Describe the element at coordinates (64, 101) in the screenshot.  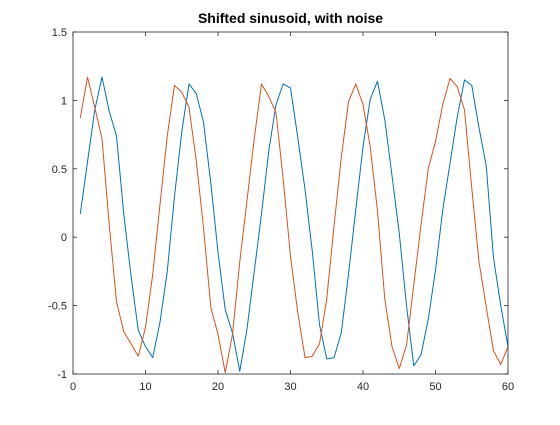
I see `y-tick-label: 1` at that location.